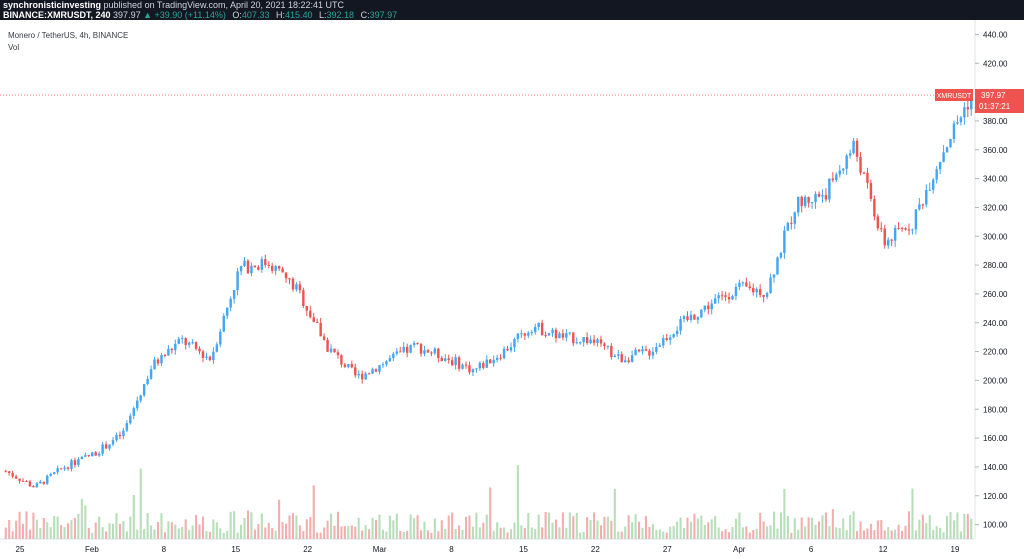 The height and width of the screenshot is (559, 1024). Describe the element at coordinates (20, 549) in the screenshot. I see `x-tick-label: 25` at that location.